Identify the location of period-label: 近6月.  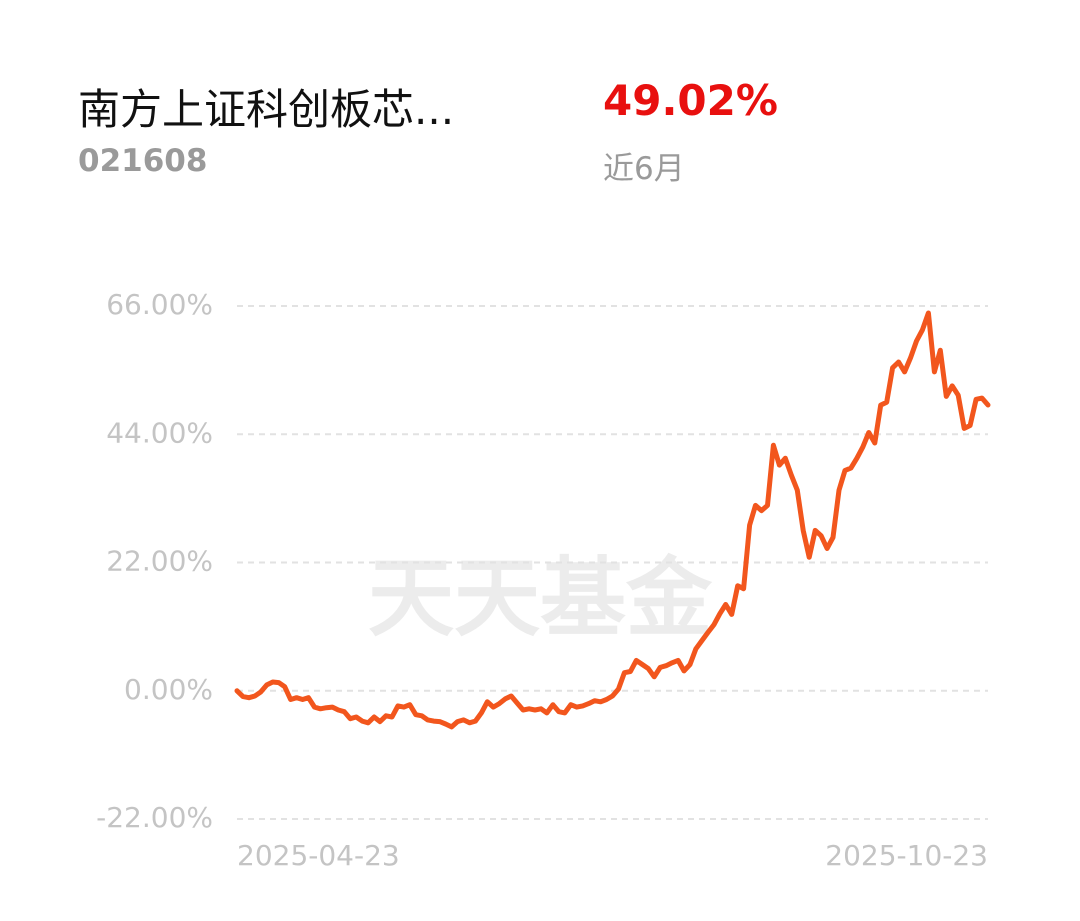
(644, 169).